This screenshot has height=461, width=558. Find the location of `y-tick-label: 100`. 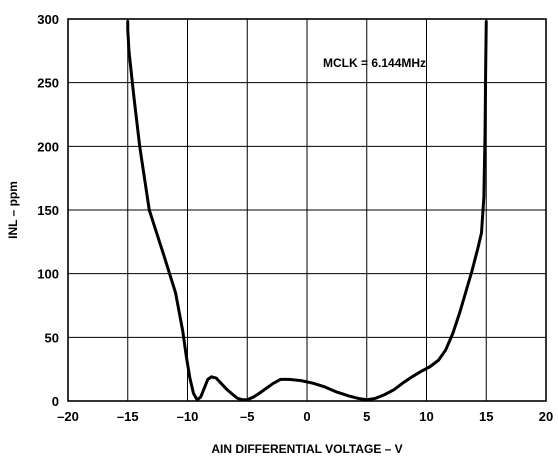

y-tick-label: 100 is located at coordinates (48, 274).